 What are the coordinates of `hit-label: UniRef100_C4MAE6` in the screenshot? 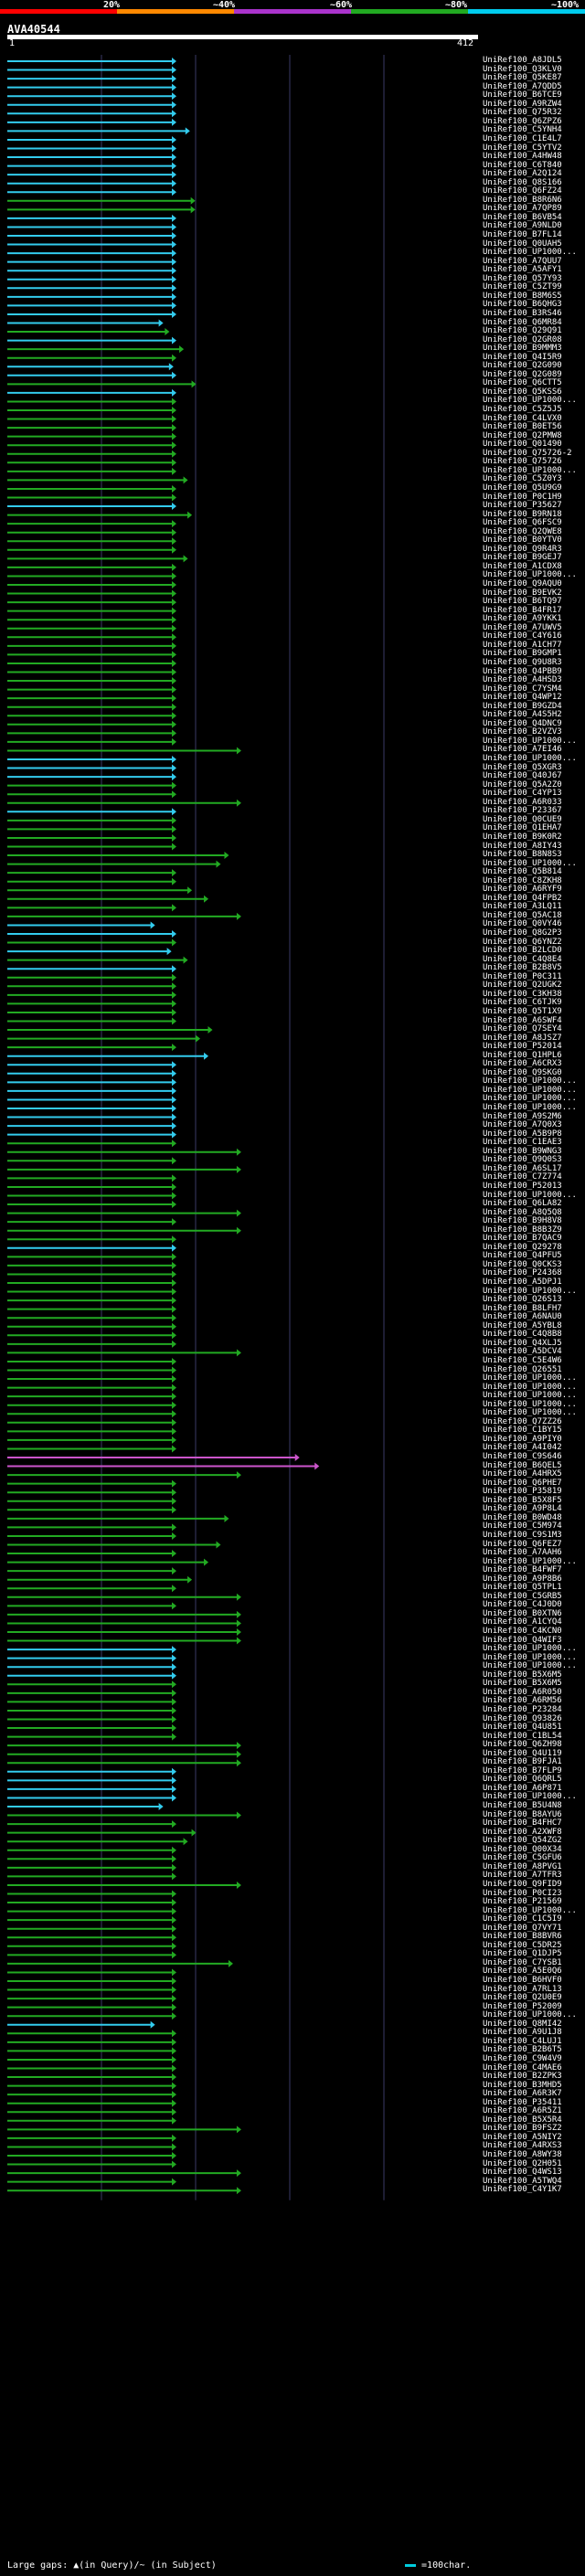 It's located at (522, 2067).